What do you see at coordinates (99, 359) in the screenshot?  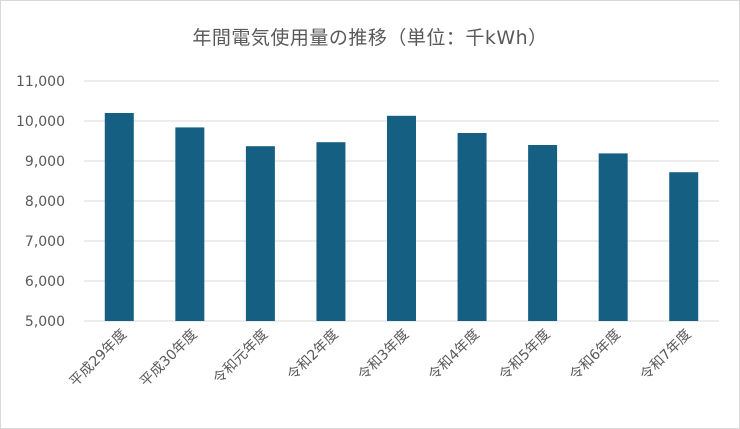 I see `x-category-label: 平成29年度` at bounding box center [99, 359].